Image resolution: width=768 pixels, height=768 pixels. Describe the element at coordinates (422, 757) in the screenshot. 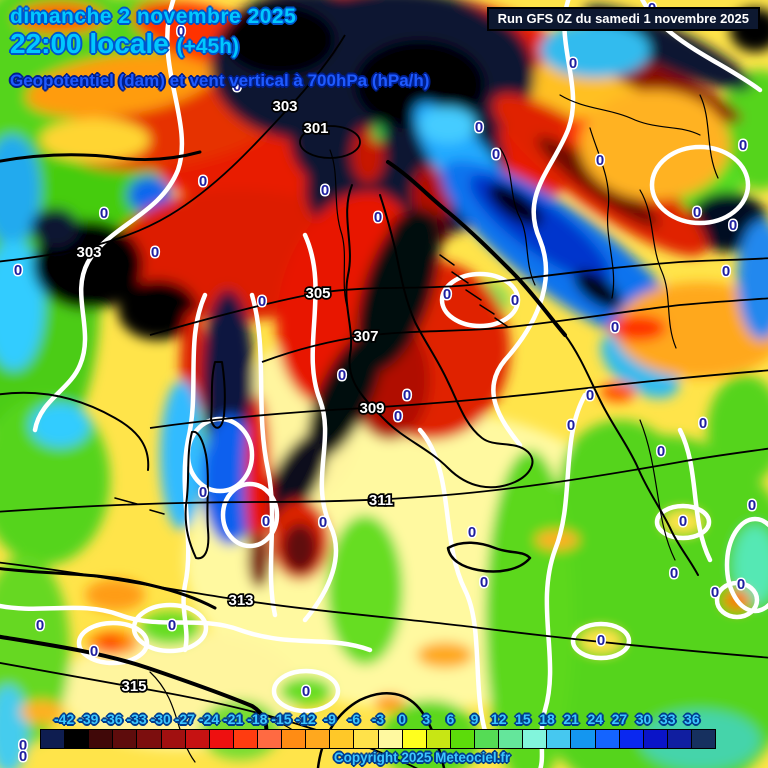

I see `copyright-label: Copyright 2025 Meteociel.fr` at that location.